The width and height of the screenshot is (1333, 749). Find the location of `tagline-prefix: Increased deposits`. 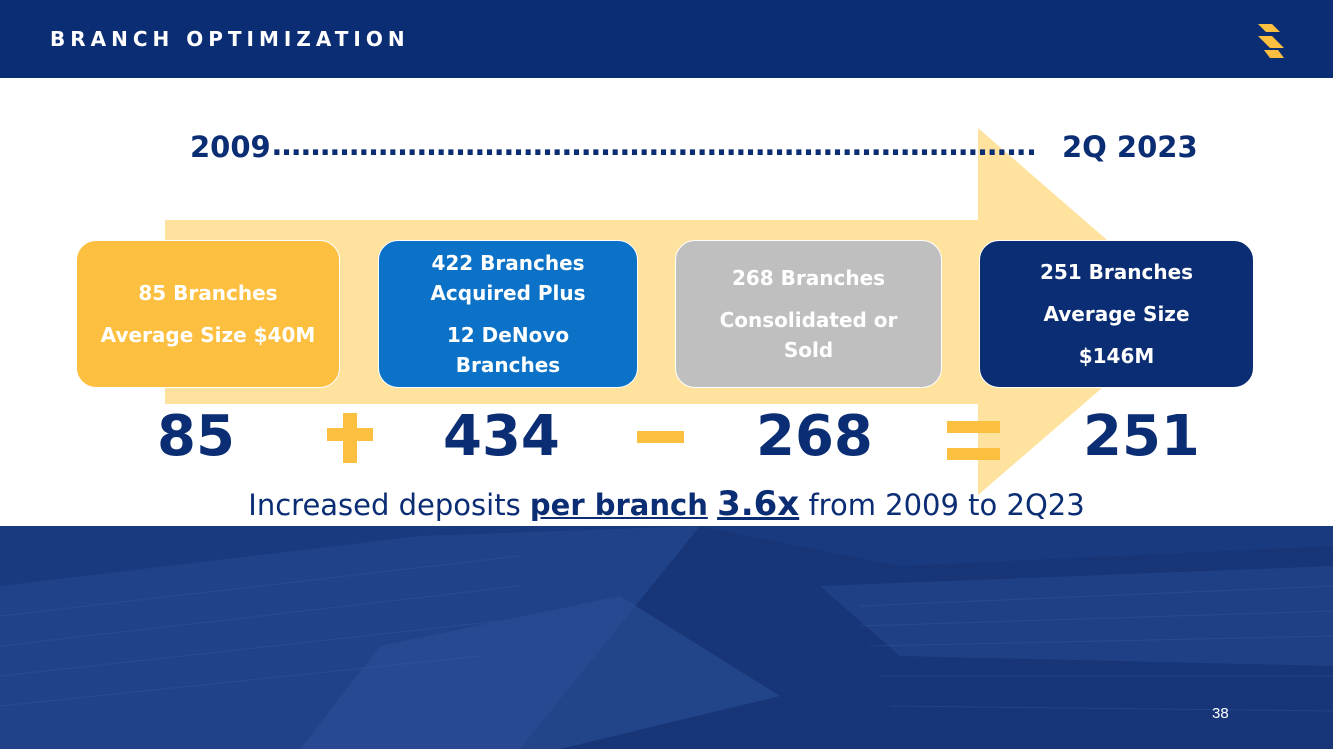

tagline-prefix: Increased deposits is located at coordinates (389, 505).